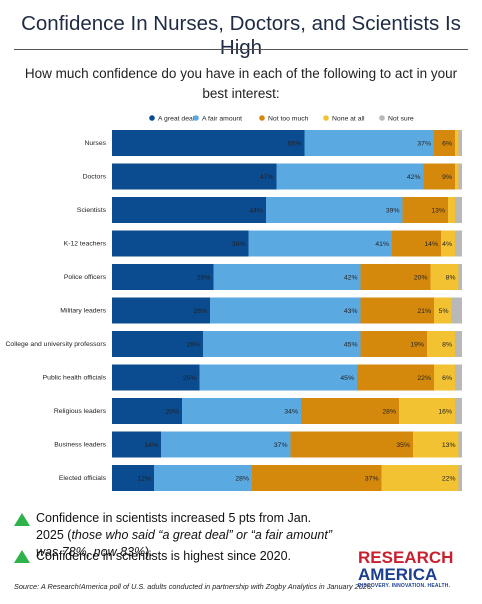 The width and height of the screenshot is (482, 604). What do you see at coordinates (144, 478) in the screenshot?
I see `value-label: 12%` at bounding box center [144, 478].